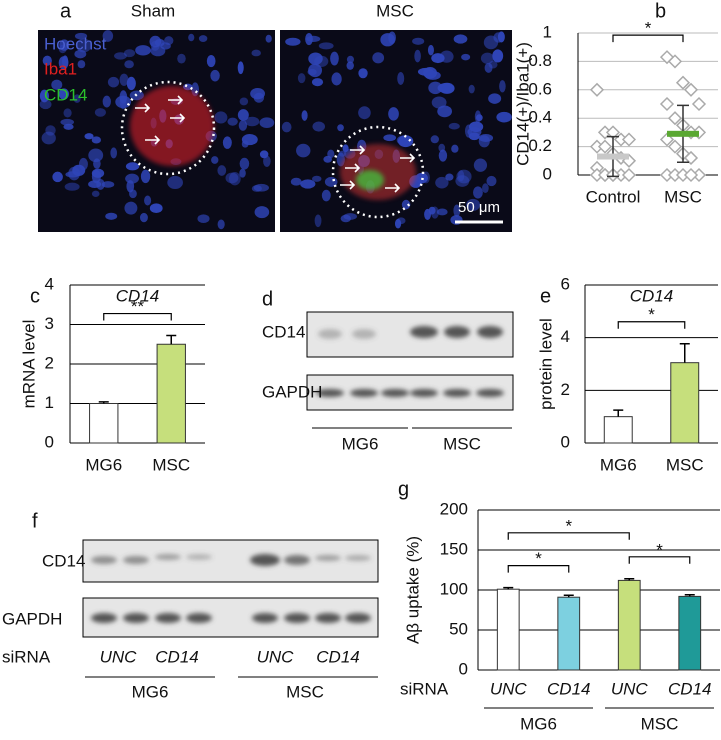 The width and height of the screenshot is (721, 740). What do you see at coordinates (49, 283) in the screenshot?
I see `y-tick-label: 4` at bounding box center [49, 283].